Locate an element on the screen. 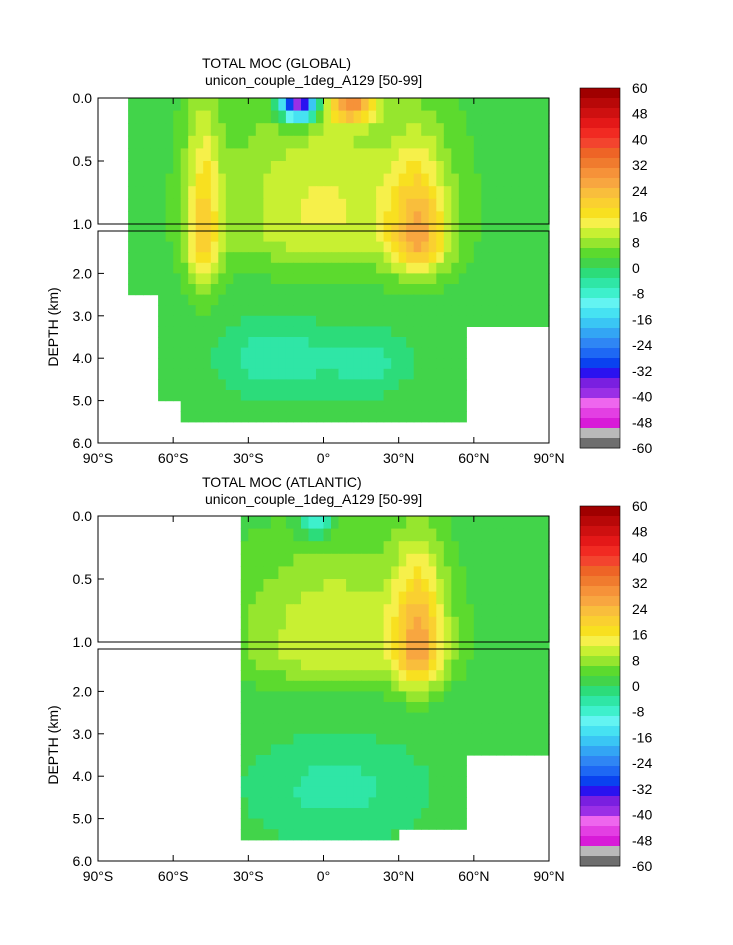 The height and width of the screenshot is (945, 733). colorbar-label: 0 is located at coordinates (636, 268).